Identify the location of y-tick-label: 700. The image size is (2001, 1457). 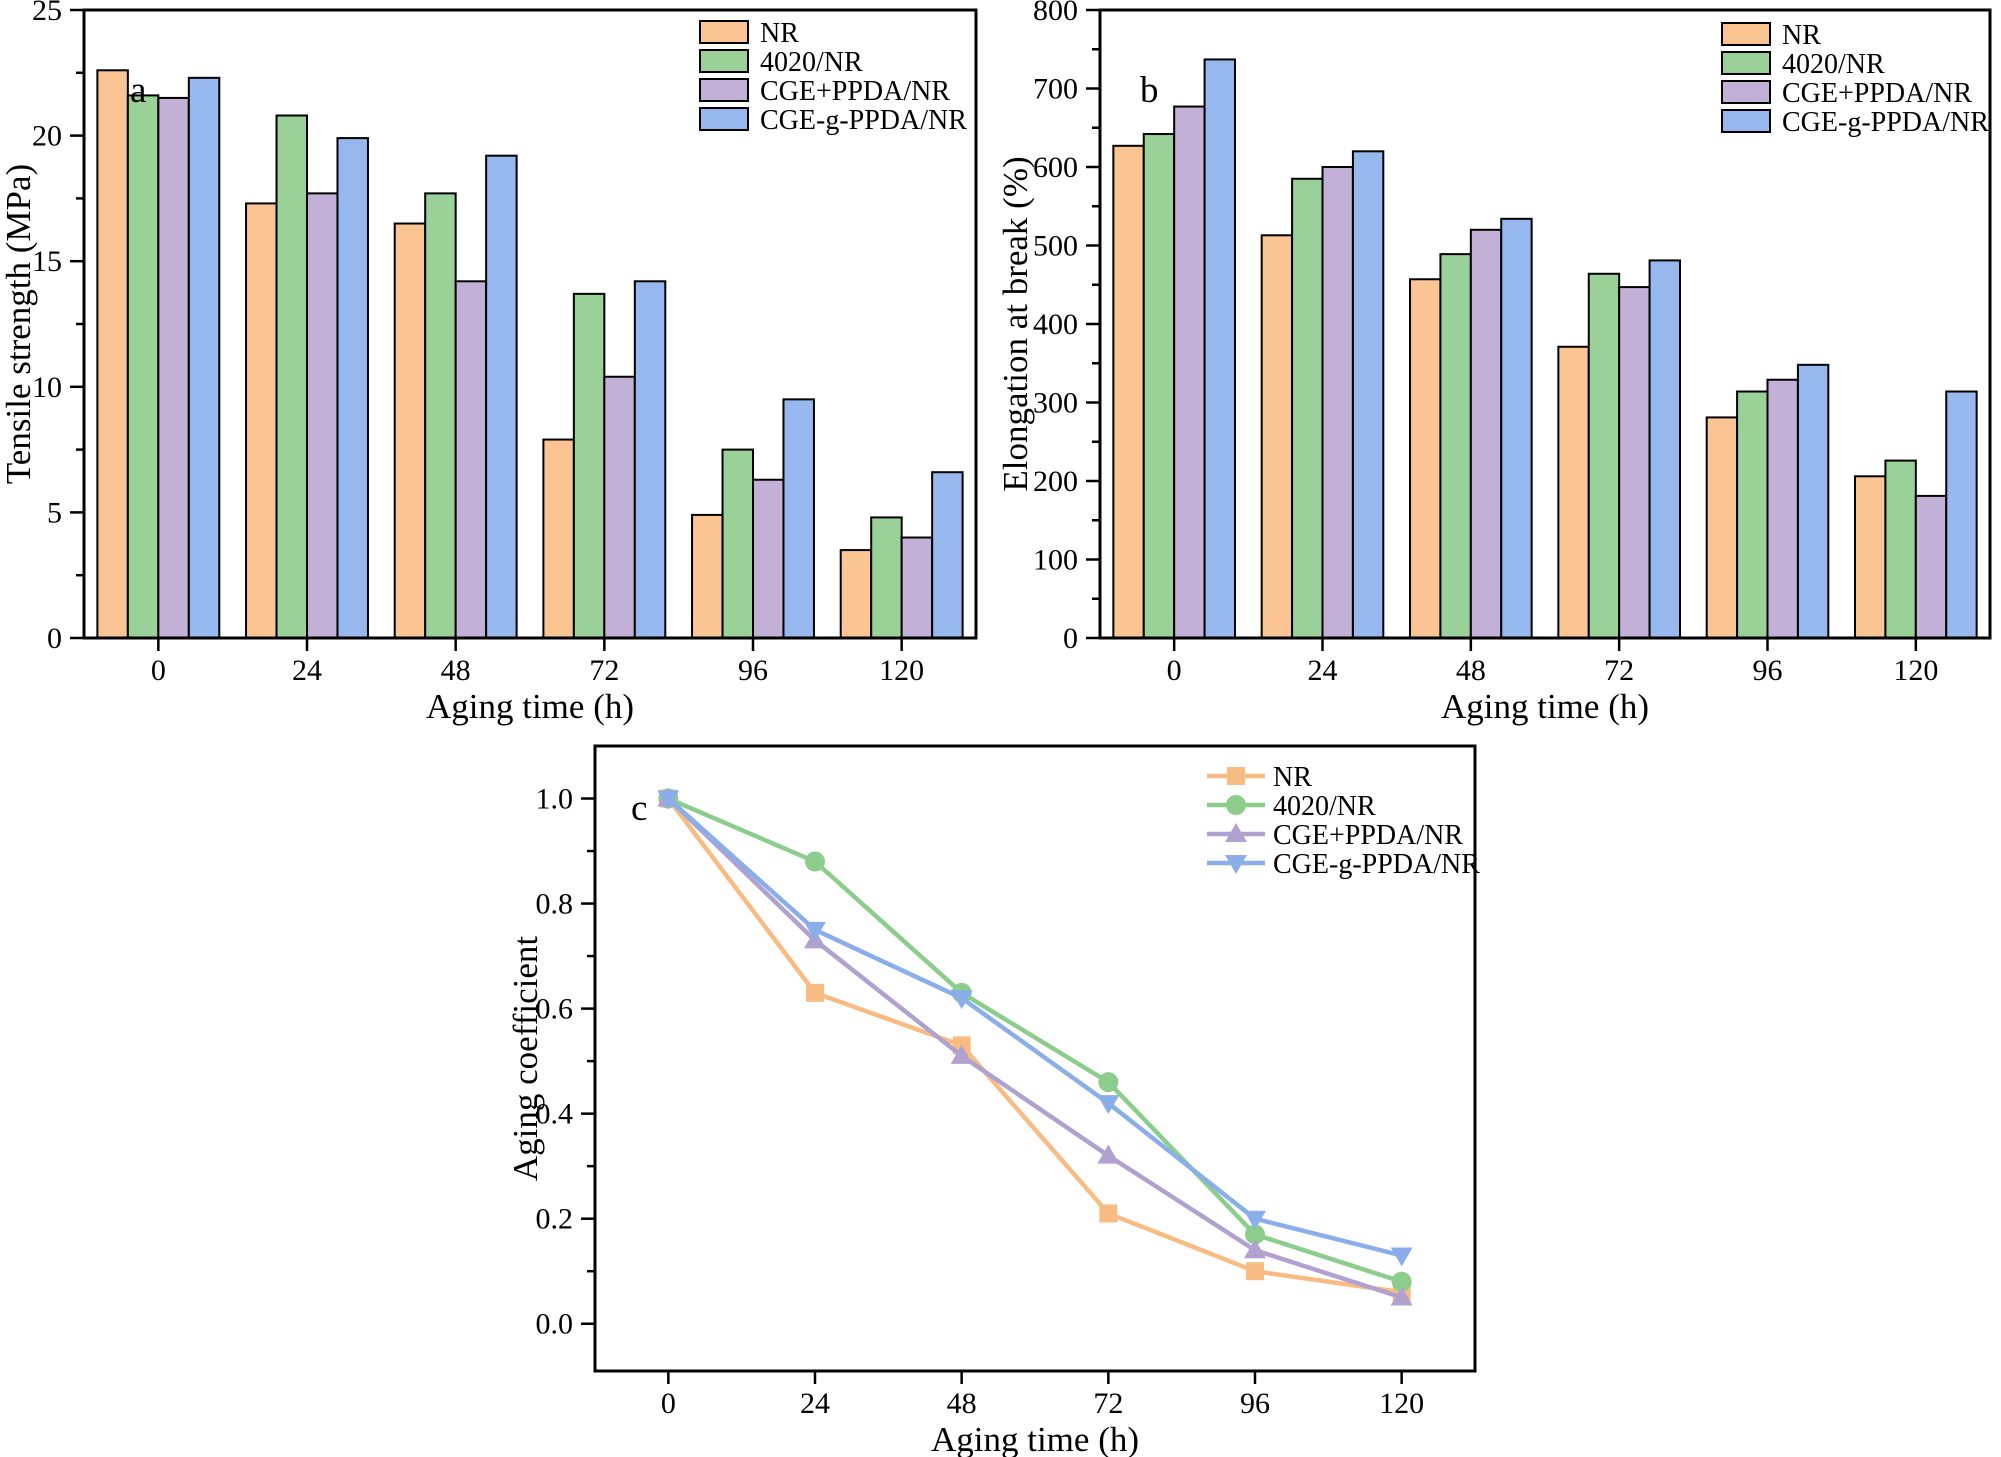
(1055, 89).